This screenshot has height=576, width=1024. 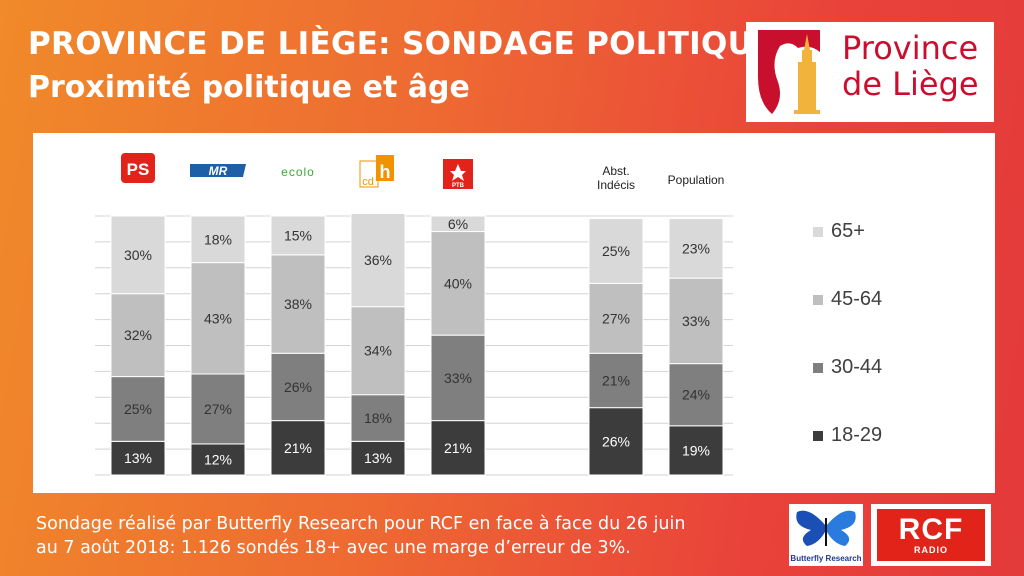 I want to click on butterfly-research-logo: Butterfly Research, so click(x=826, y=535).